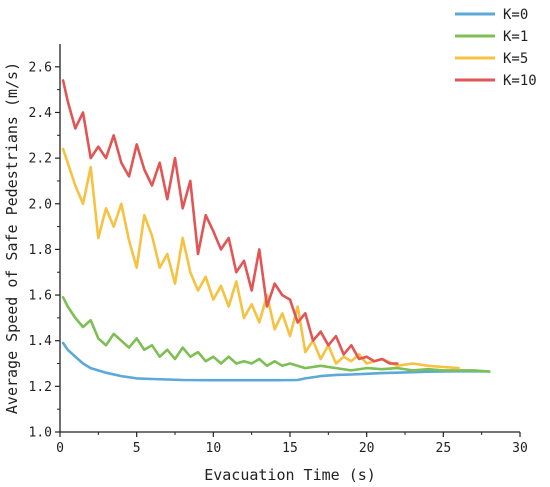 The image size is (550, 487). Describe the element at coordinates (40, 204) in the screenshot. I see `y-tick-label: 2.0` at that location.